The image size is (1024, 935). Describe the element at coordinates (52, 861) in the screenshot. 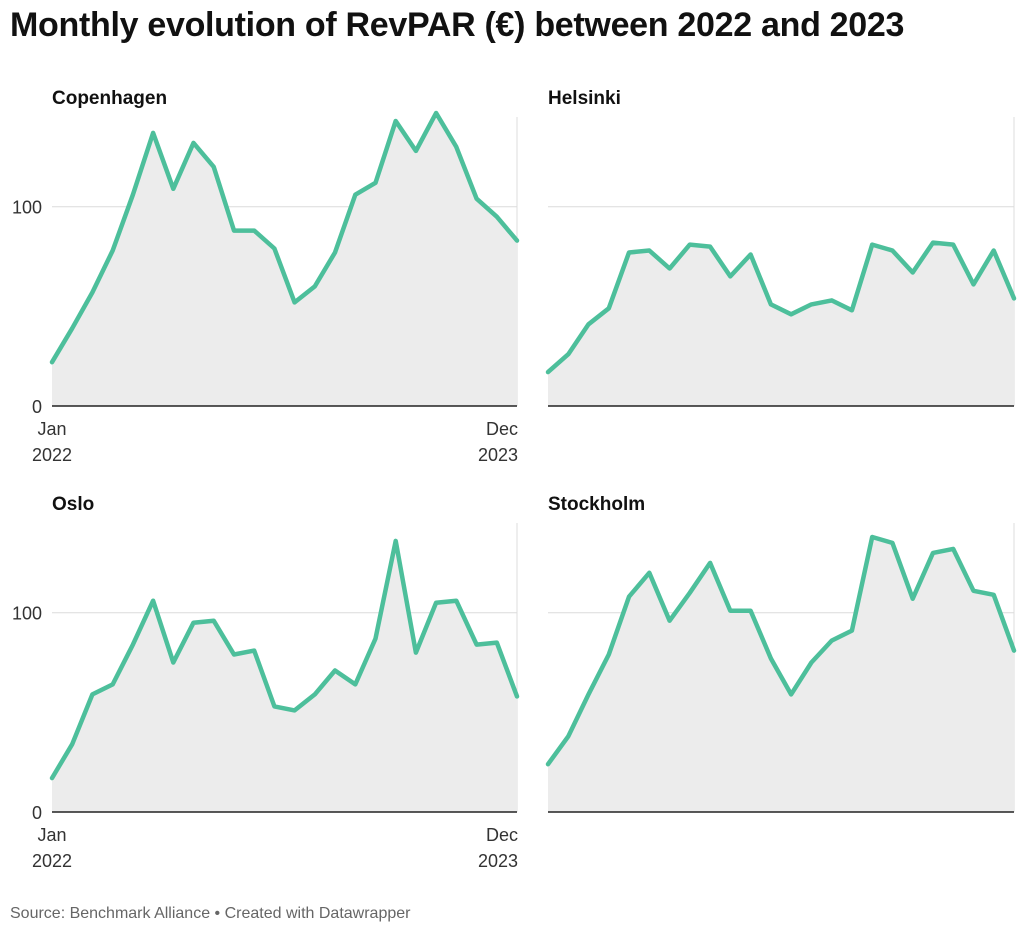

I see `oslo-x-tick-0-line-1: 2022` at that location.